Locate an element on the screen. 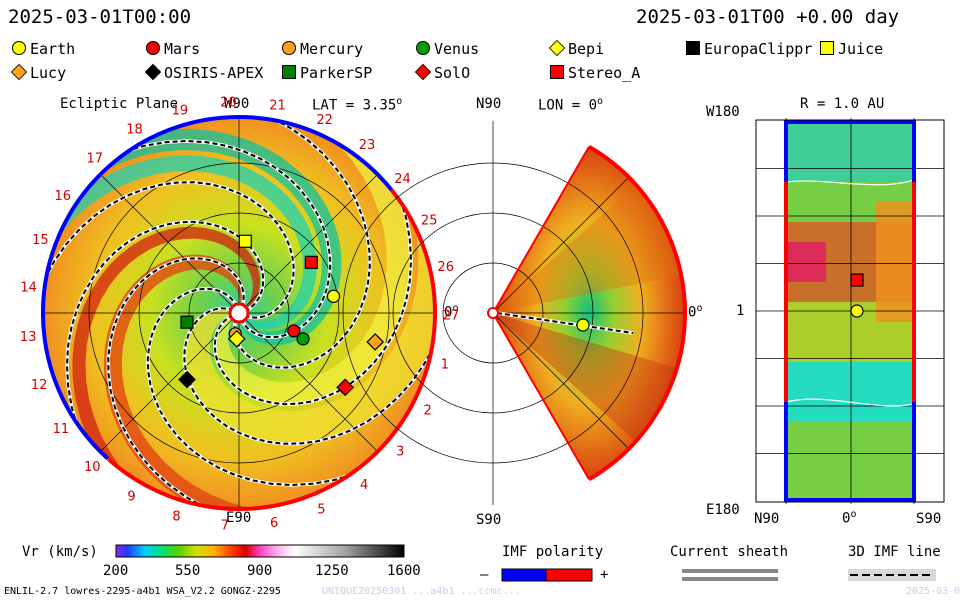 This screenshot has width=960, height=600. map-bottom-lat-n: N90 is located at coordinates (767, 519).